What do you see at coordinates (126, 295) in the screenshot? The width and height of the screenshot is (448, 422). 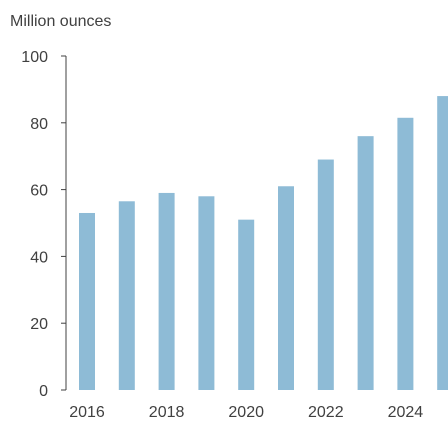 I see `bar-2017` at bounding box center [126, 295].